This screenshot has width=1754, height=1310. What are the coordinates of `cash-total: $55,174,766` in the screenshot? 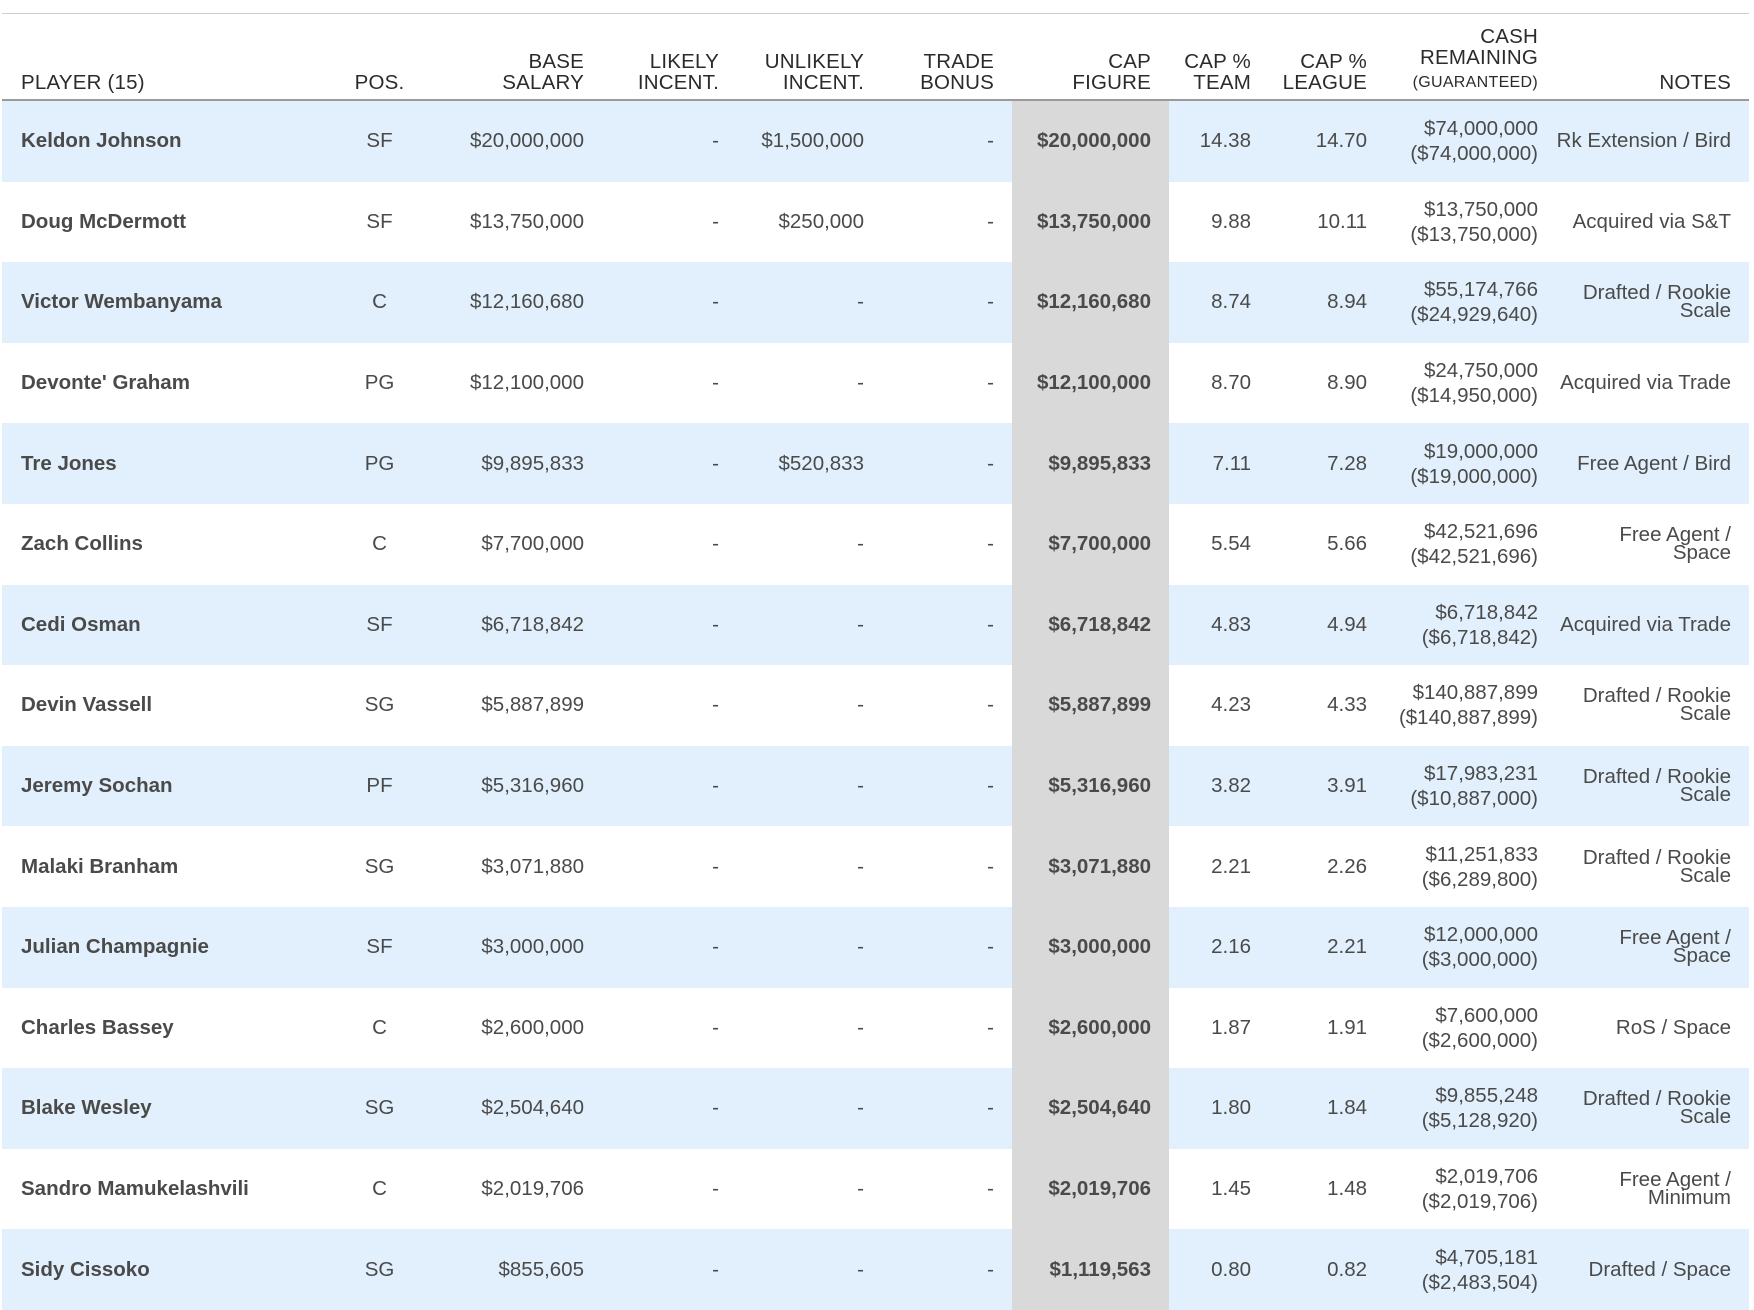 It's located at (1480, 290).